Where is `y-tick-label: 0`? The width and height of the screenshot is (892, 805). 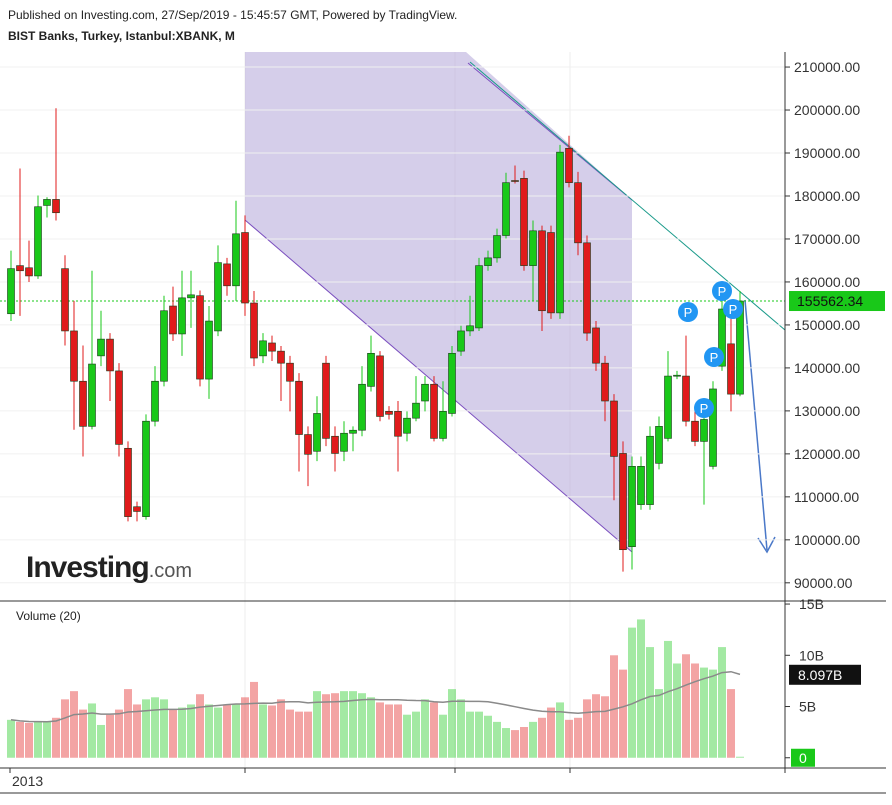 y-tick-label: 0 is located at coordinates (803, 758).